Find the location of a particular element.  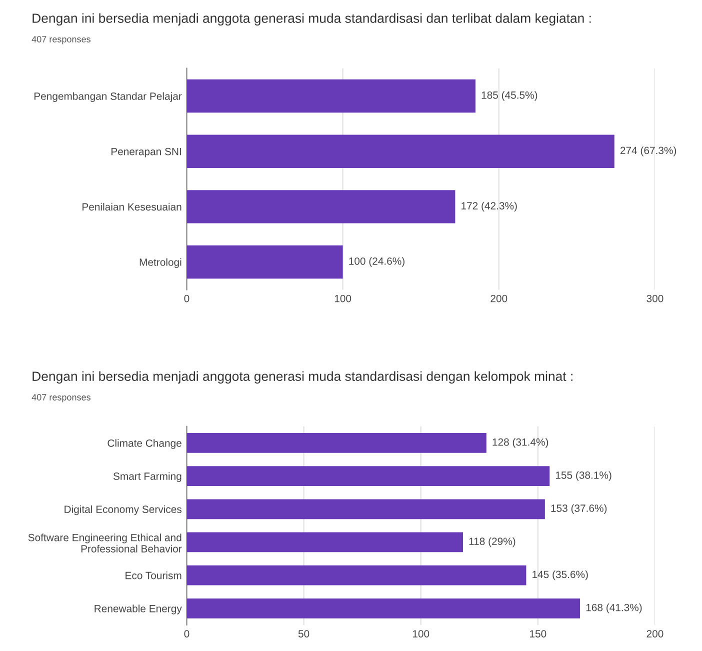

x-tick-label: 300 is located at coordinates (655, 298).